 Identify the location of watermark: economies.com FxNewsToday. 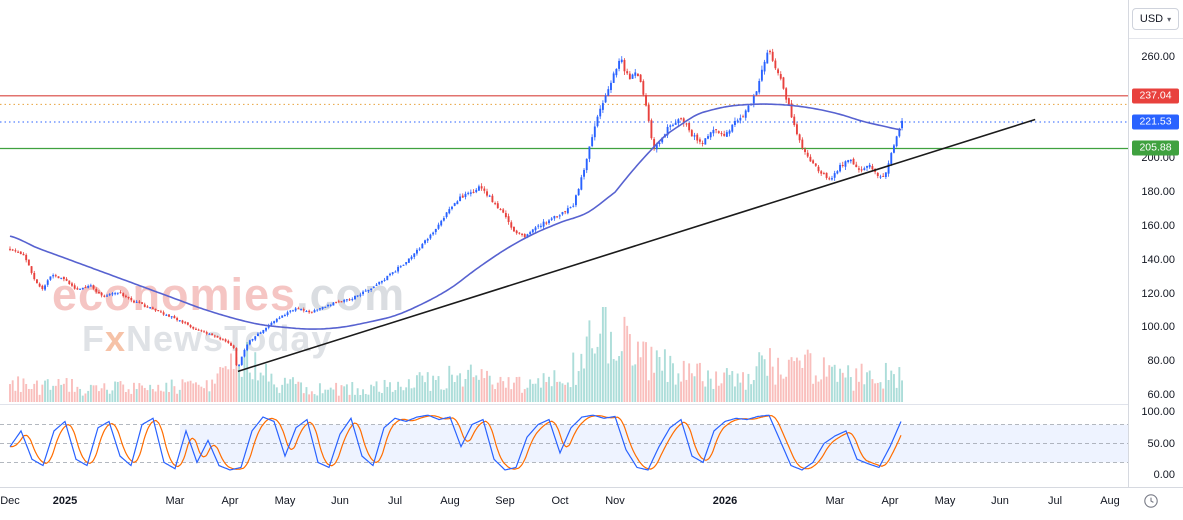
(228, 315).